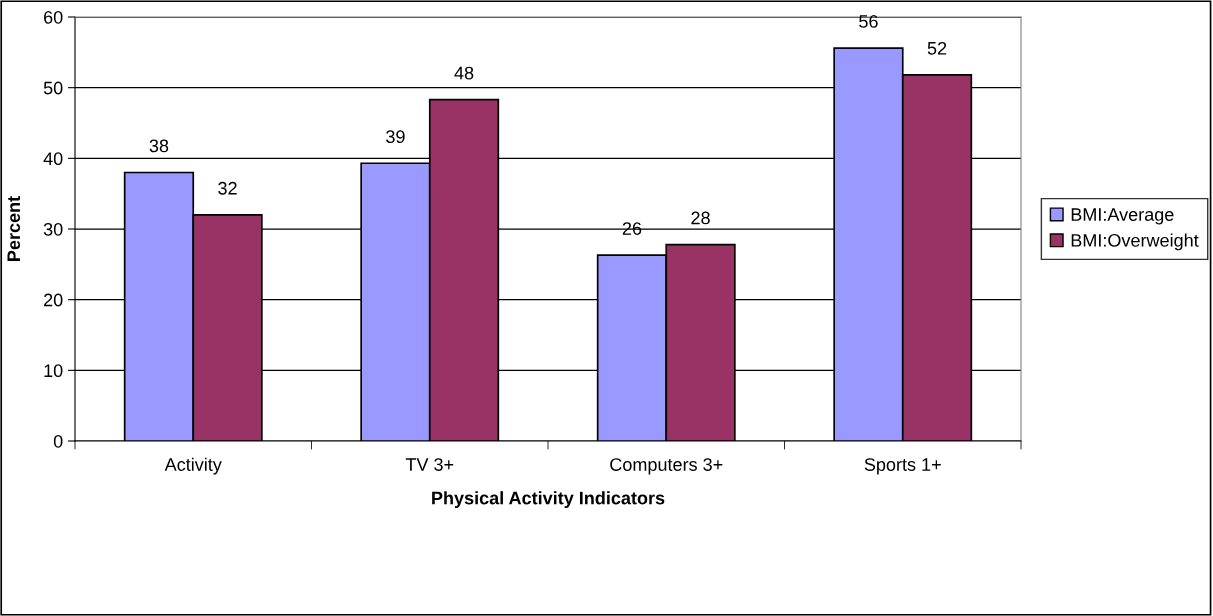 The width and height of the screenshot is (1213, 616). Describe the element at coordinates (53, 159) in the screenshot. I see `y-tick-label: 40` at that location.